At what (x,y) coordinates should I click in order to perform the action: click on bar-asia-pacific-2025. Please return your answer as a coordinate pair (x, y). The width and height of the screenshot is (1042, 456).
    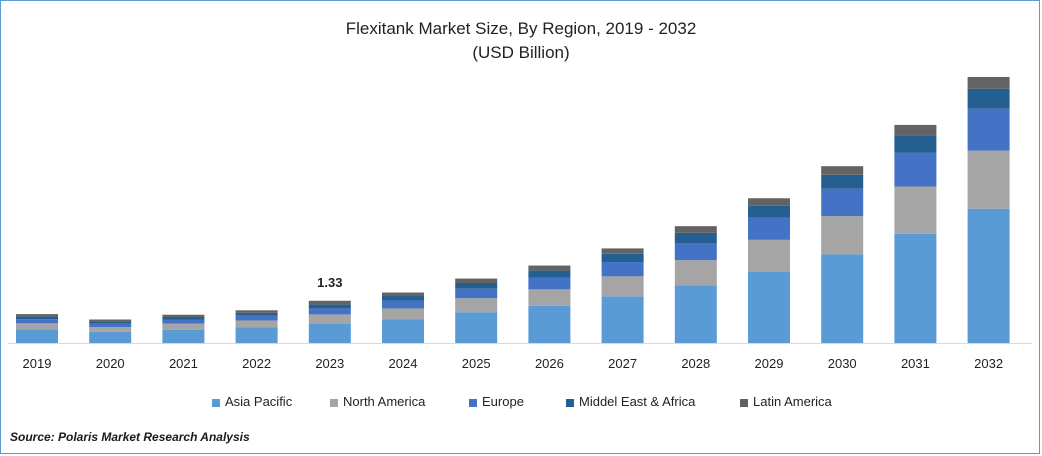
    Looking at the image, I should click on (476, 327).